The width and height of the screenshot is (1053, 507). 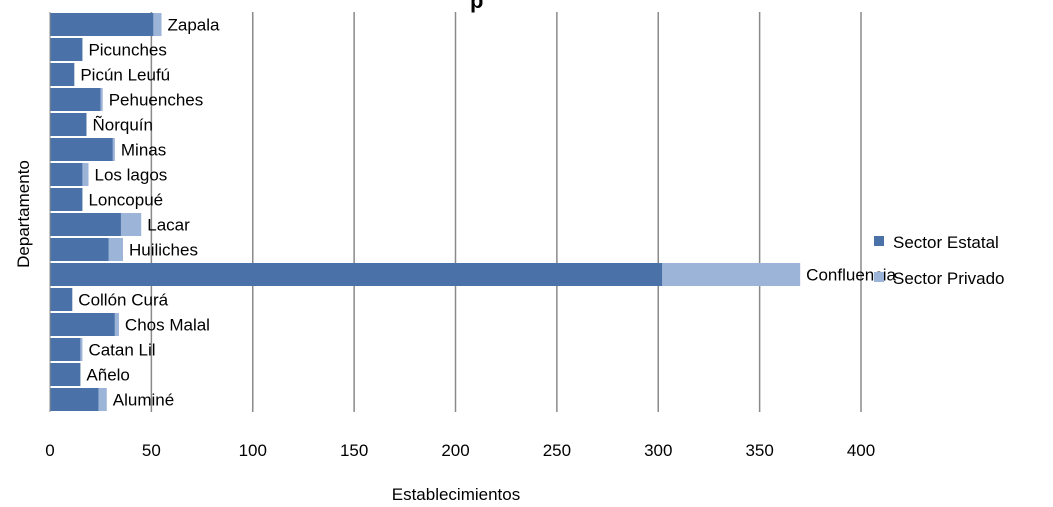 What do you see at coordinates (143, 150) in the screenshot?
I see `category-label-minas: Minas` at bounding box center [143, 150].